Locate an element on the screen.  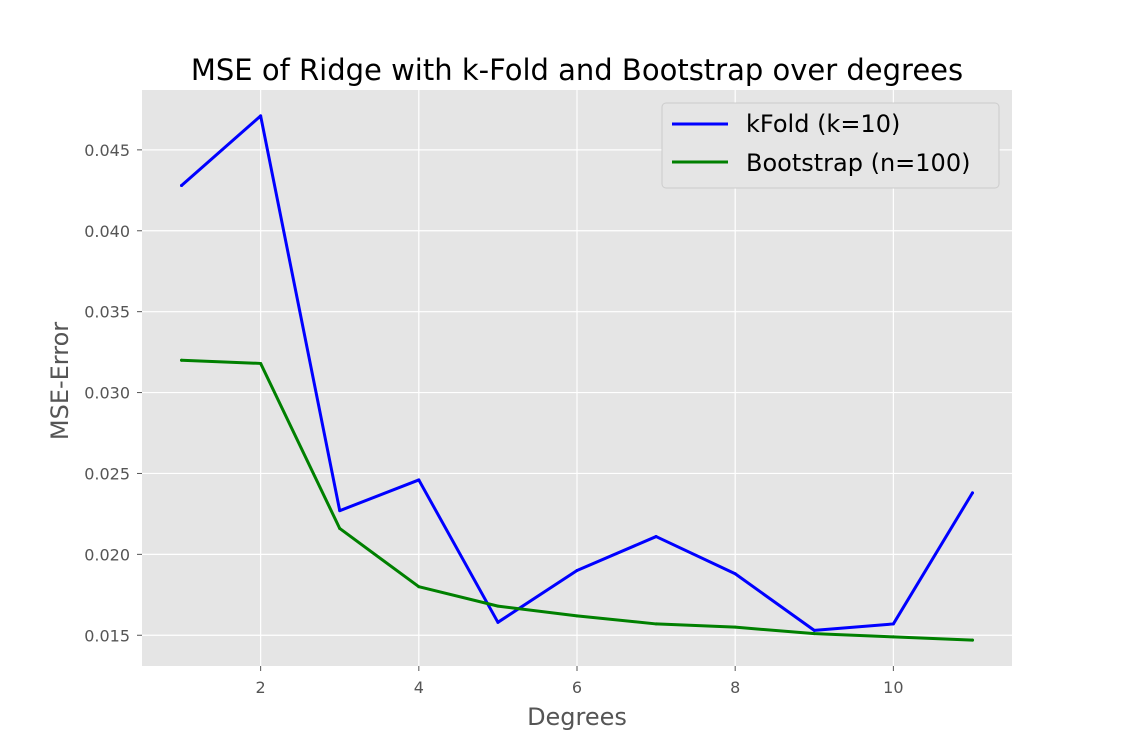
y-tick-label: 0.025 is located at coordinates (107, 473).